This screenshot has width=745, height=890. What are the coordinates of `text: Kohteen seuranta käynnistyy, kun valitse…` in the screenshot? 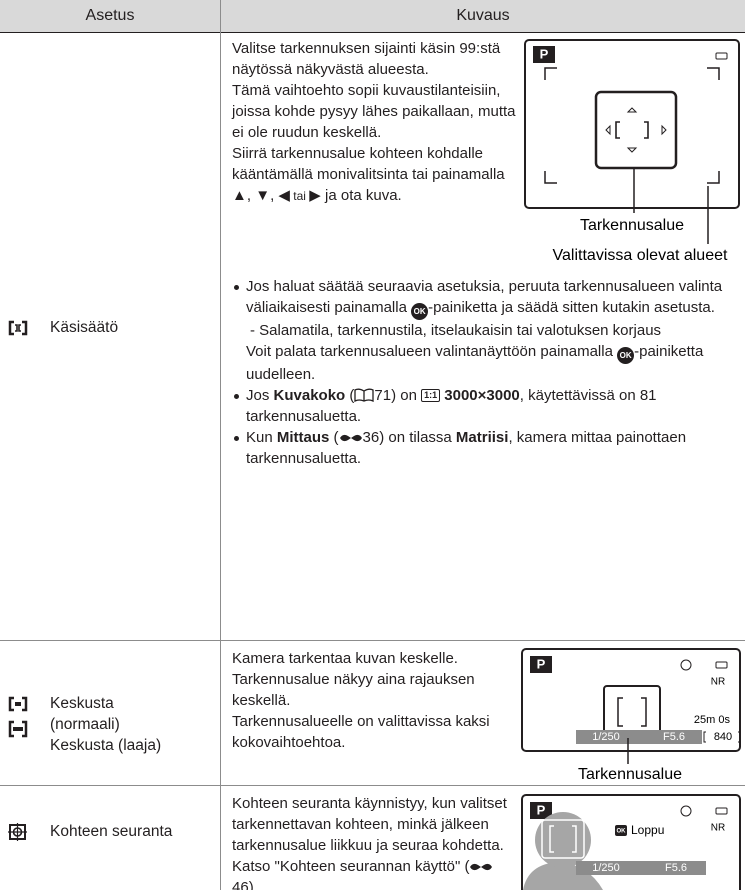 It's located at (369, 835).